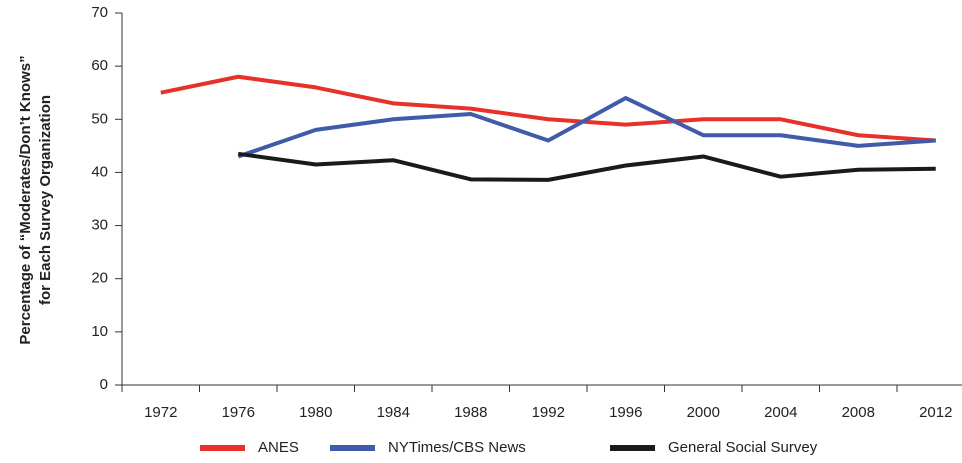 The height and width of the screenshot is (463, 962). I want to click on y-tick-label: 0, so click(104, 384).